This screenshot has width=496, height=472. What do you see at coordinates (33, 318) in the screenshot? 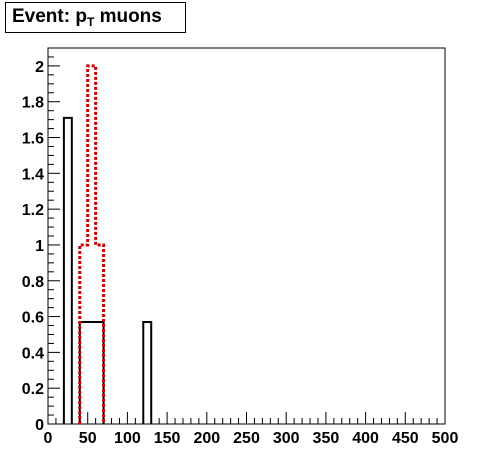
I see `y-tick-label: 0.6` at bounding box center [33, 318].